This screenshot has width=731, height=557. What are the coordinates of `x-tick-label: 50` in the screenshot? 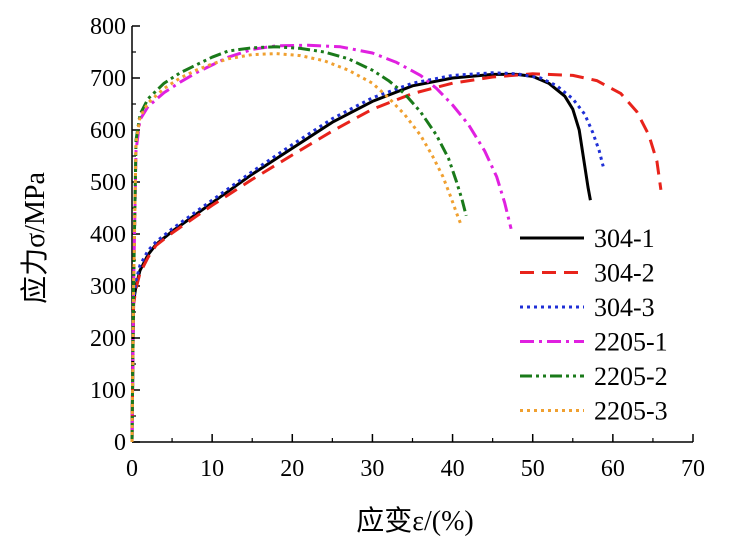 It's located at (533, 469).